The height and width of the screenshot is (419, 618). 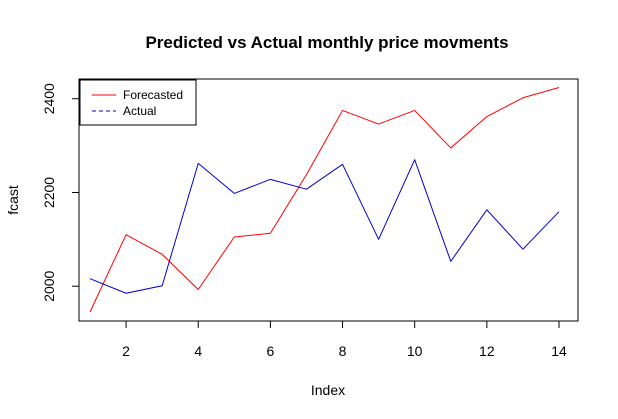 I want to click on legend: Forecasted Actual, so click(x=138, y=102).